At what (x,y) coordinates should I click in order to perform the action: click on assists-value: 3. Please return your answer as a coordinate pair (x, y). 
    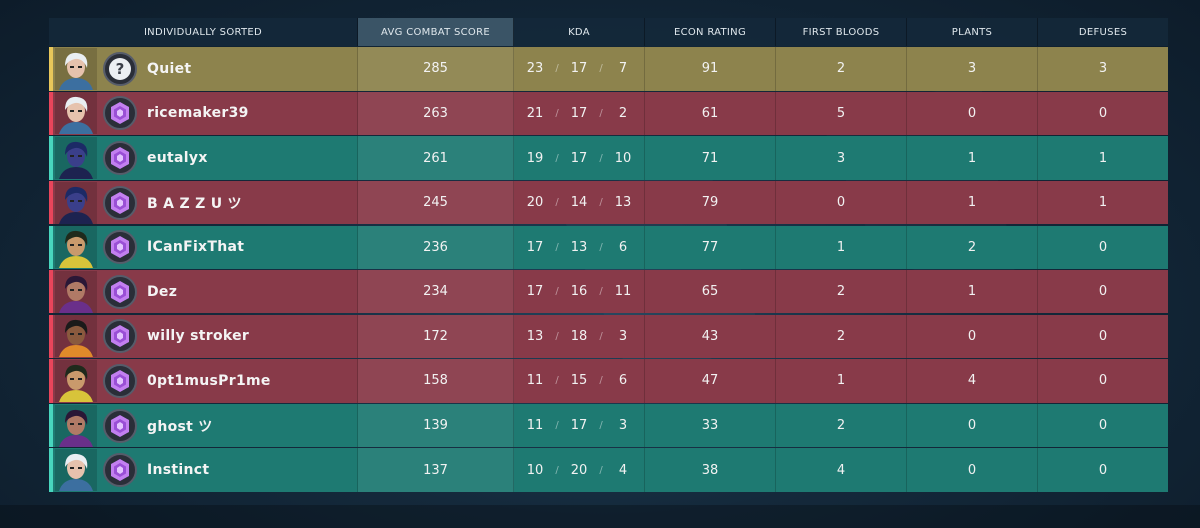
    Looking at the image, I should click on (623, 425).